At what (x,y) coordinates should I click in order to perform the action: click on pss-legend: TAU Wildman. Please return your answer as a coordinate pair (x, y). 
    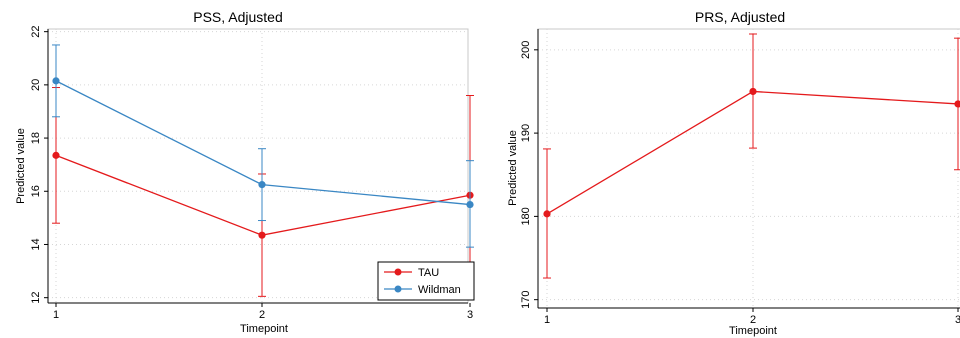
    Looking at the image, I should click on (426, 281).